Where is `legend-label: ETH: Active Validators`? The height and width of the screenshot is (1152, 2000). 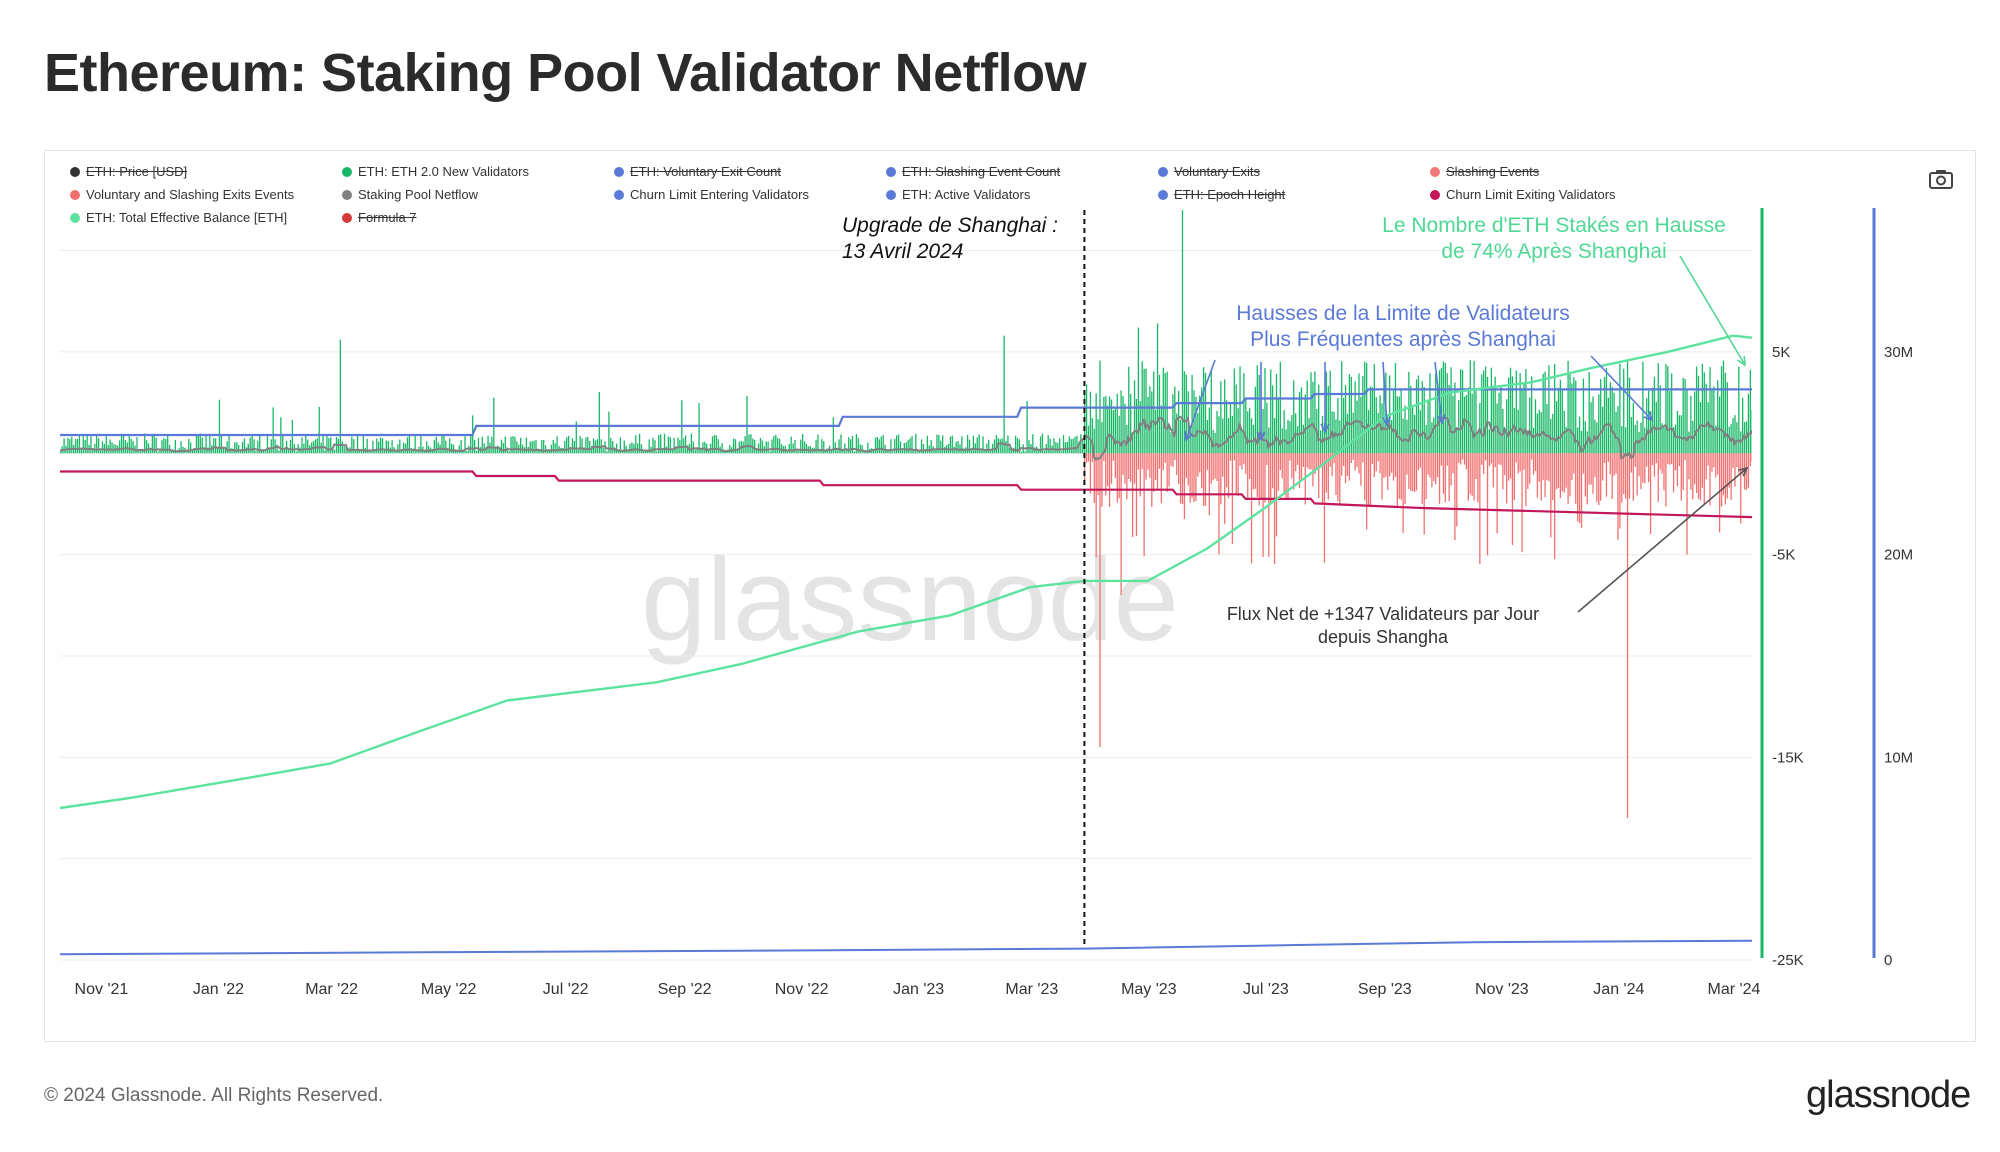
legend-label: ETH: Active Validators is located at coordinates (966, 194).